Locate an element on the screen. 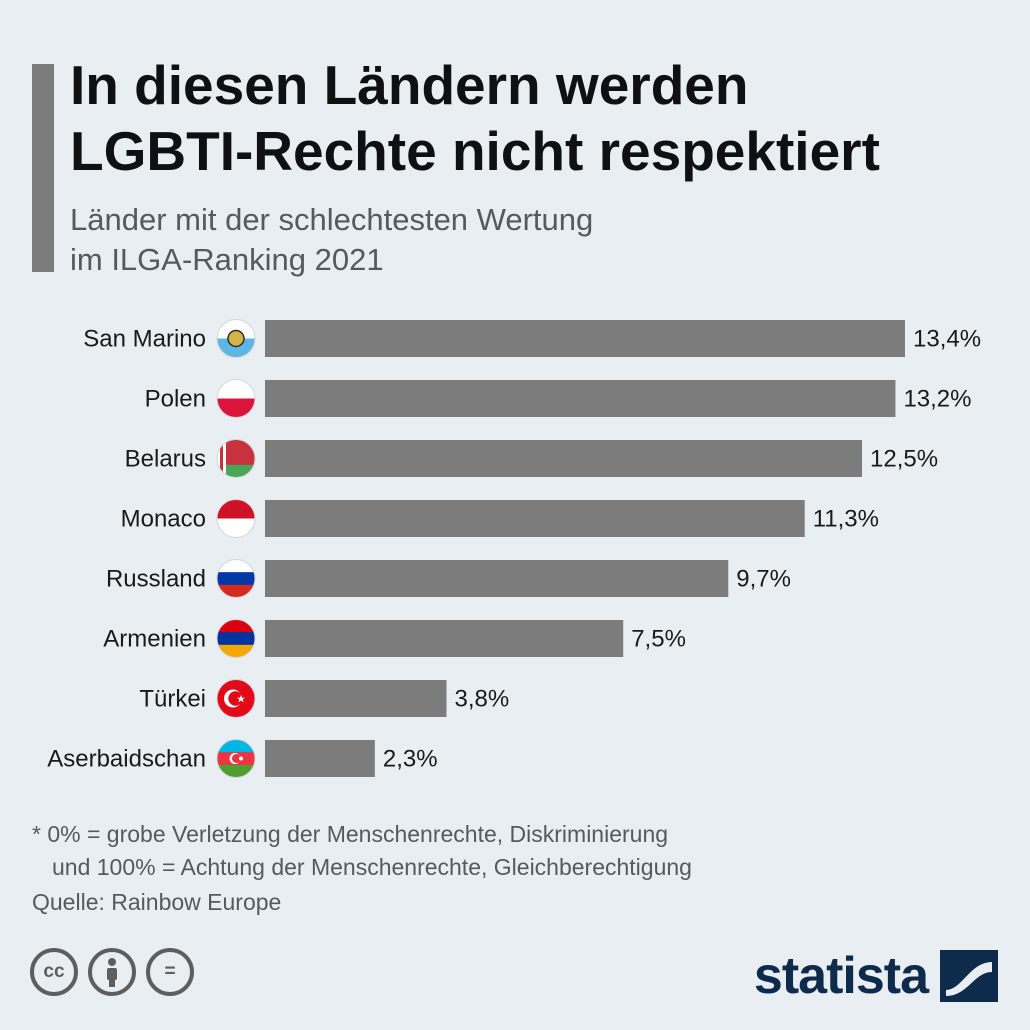  title-accent-bar is located at coordinates (43, 168).